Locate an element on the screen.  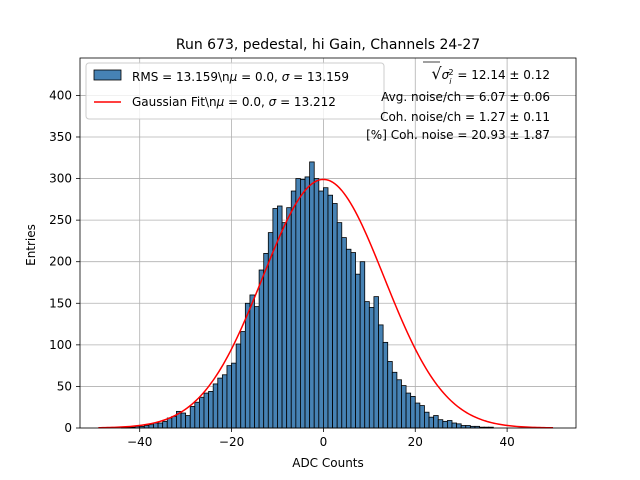
legend-hist-label: RMS = 13.159\nμ = 0.0, σ = 13.159 is located at coordinates (240, 77).